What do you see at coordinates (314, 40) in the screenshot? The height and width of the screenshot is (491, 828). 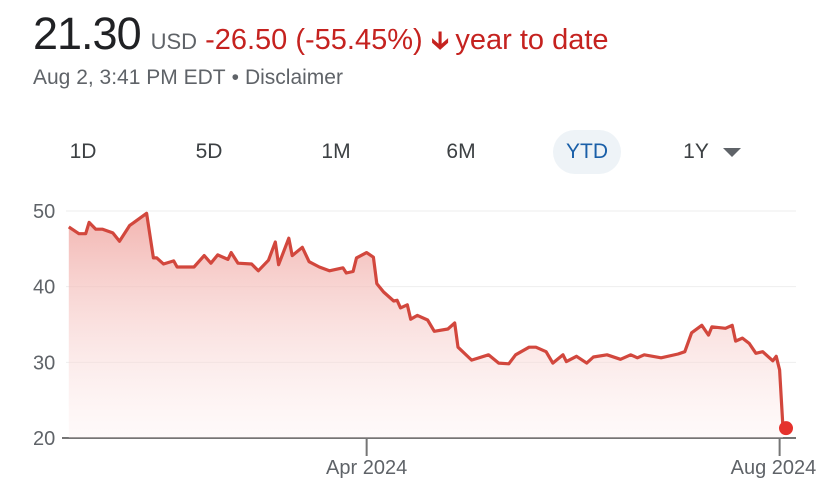 I see `price-change: -26.50 (-55.45%)` at bounding box center [314, 40].